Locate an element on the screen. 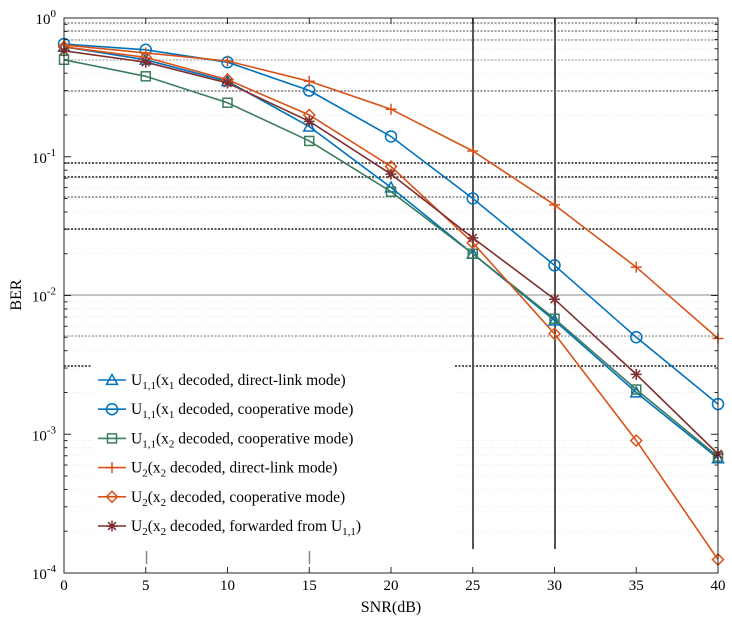 This screenshot has width=732, height=622. x-tick-label: 0 is located at coordinates (64, 586).